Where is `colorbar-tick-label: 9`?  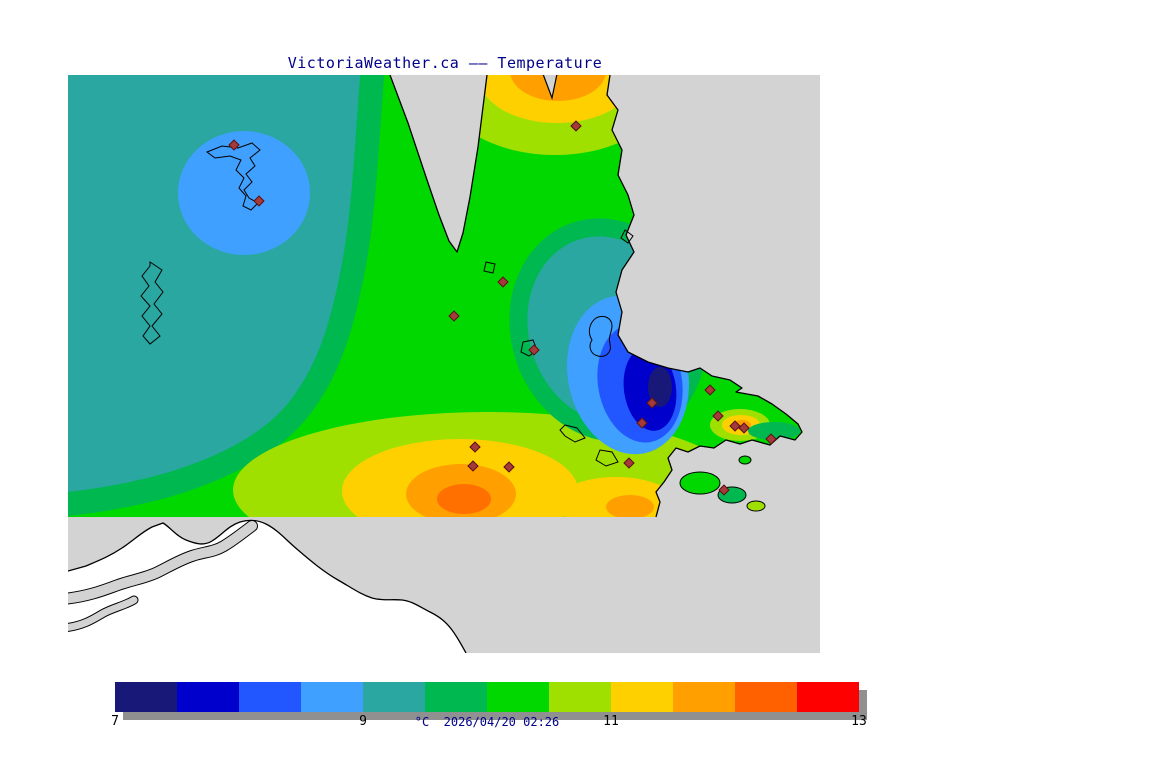 colorbar-tick-label: 9 is located at coordinates (363, 721).